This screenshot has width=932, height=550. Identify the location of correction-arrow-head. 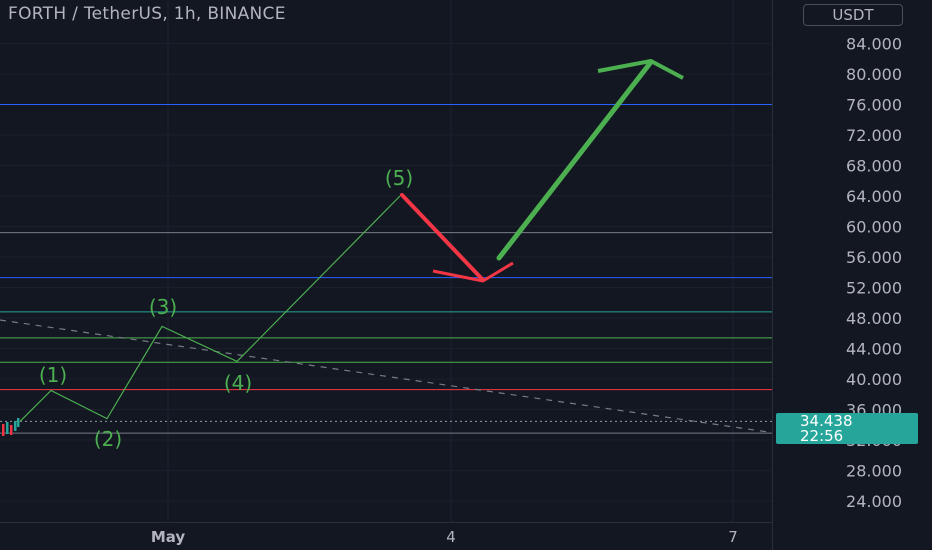
(473, 272).